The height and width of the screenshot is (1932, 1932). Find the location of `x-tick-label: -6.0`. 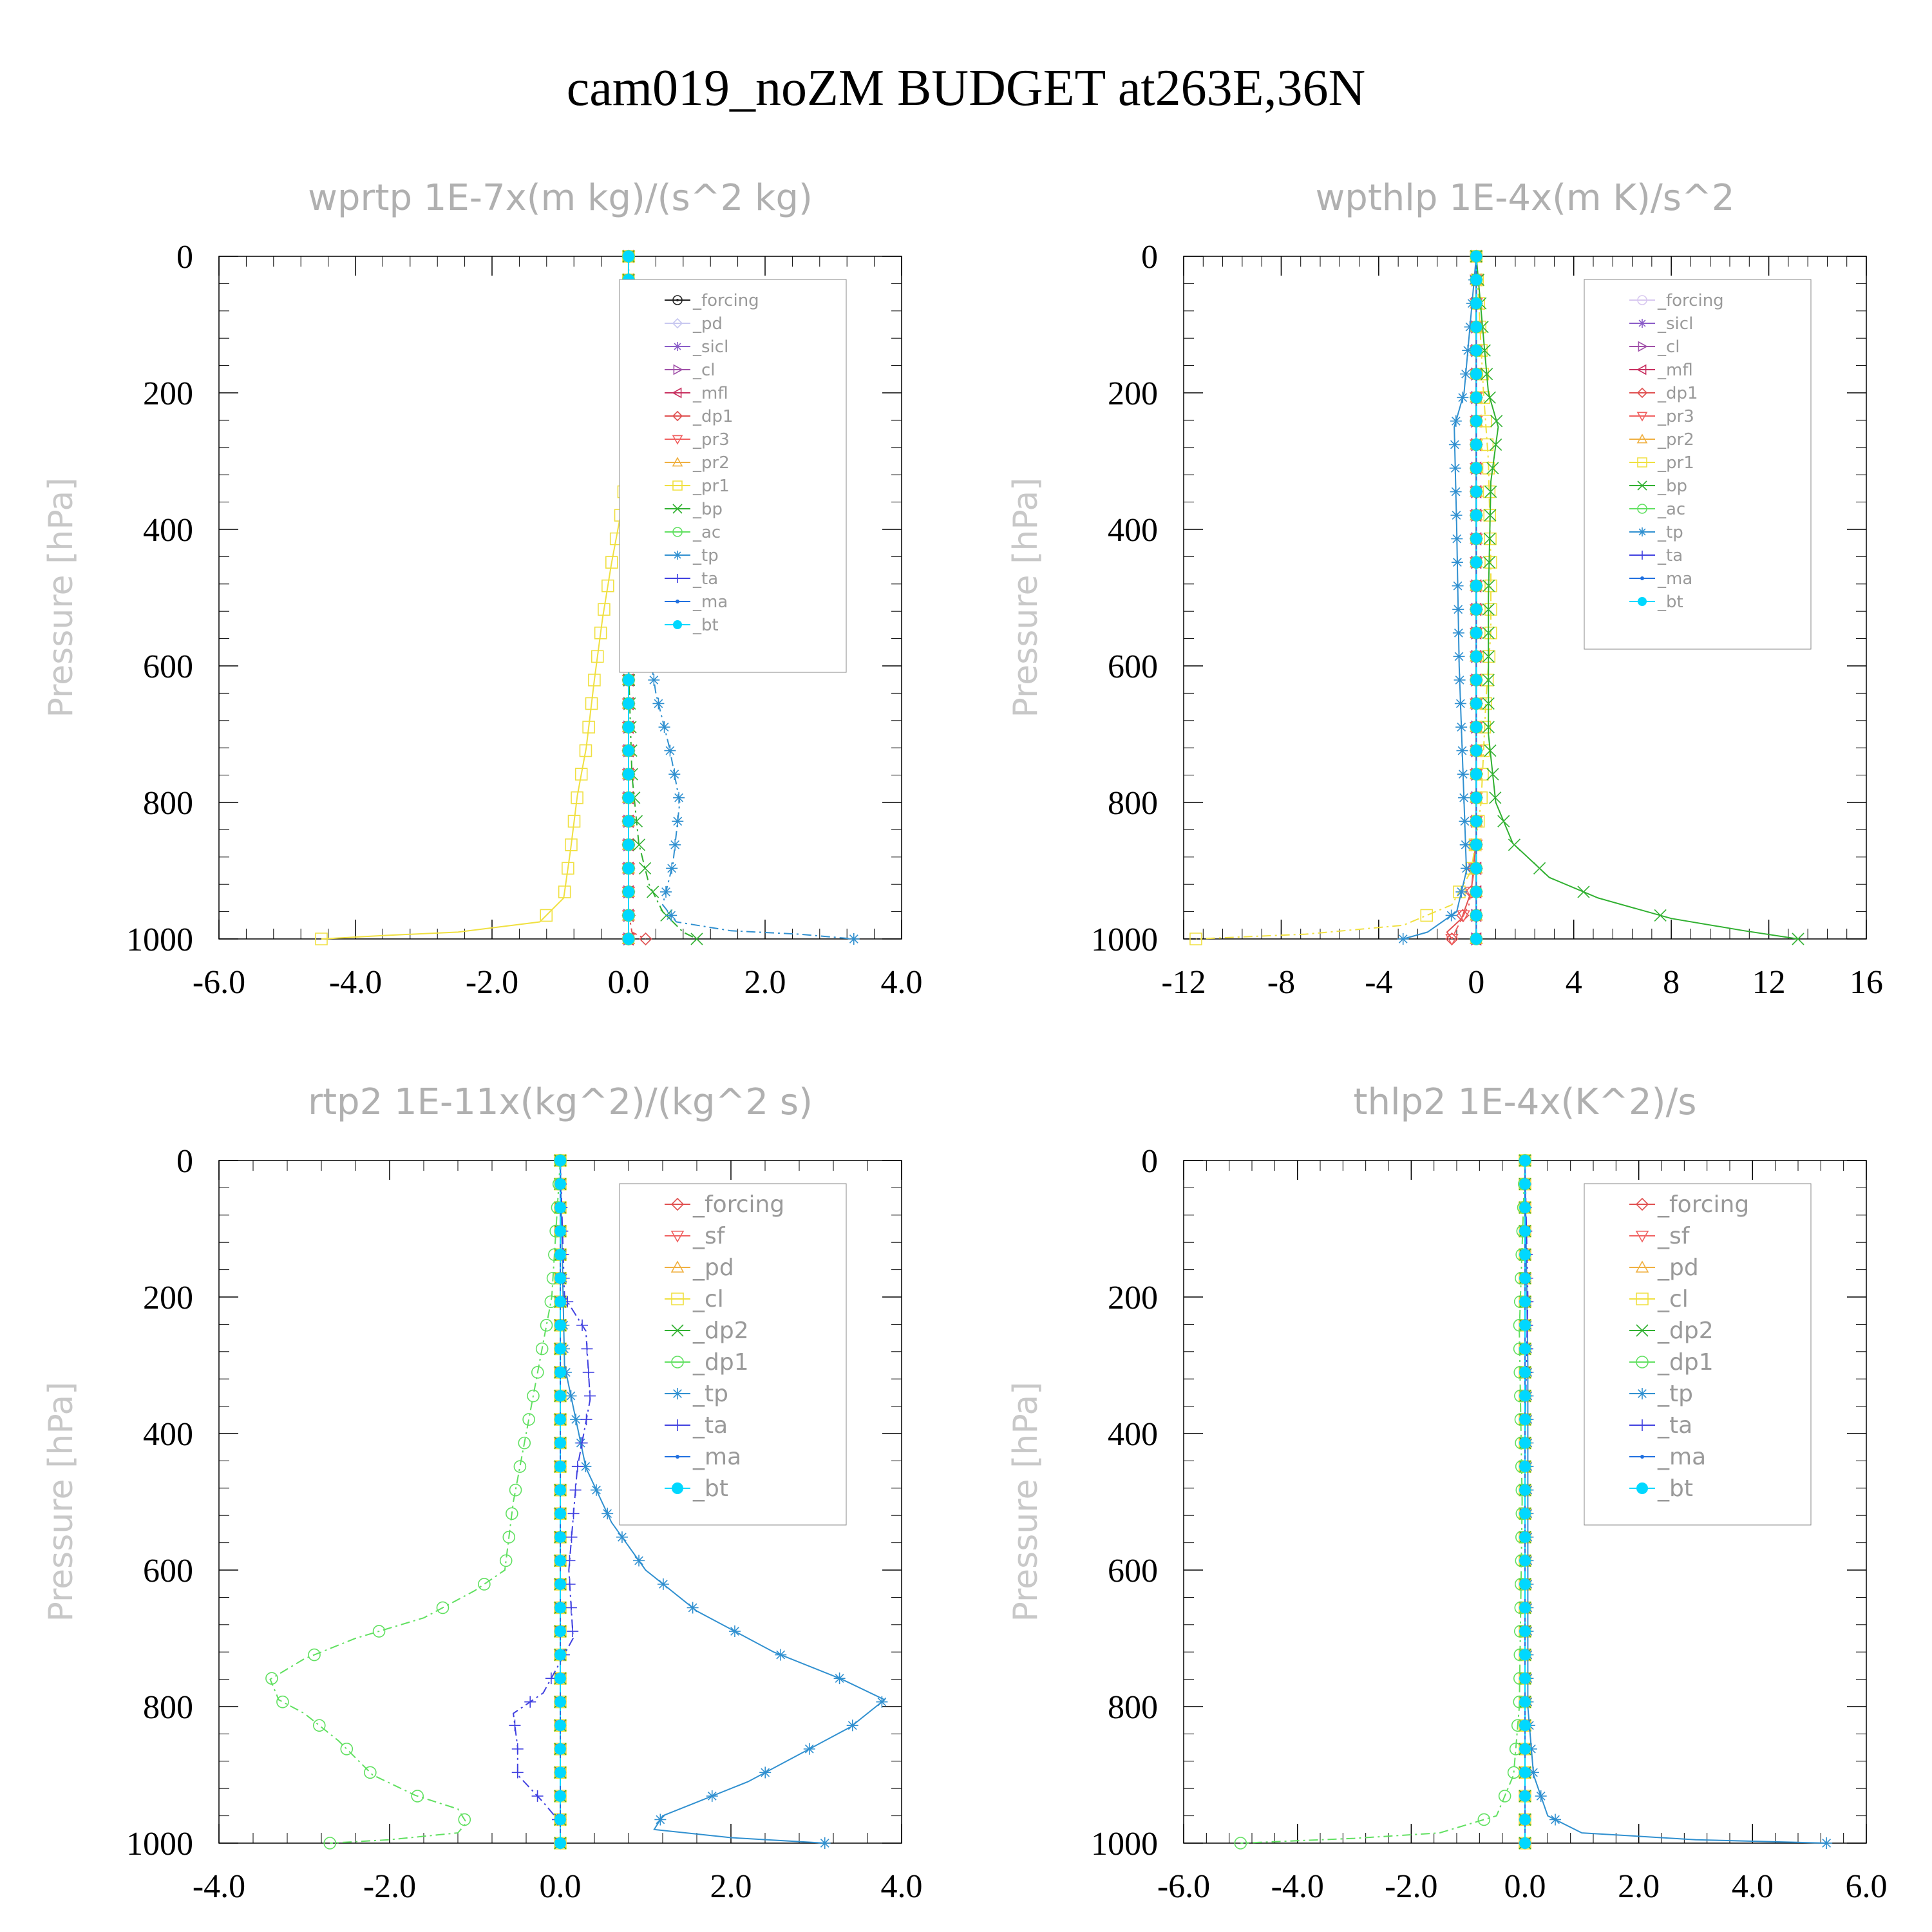

x-tick-label: -6.0 is located at coordinates (219, 982).